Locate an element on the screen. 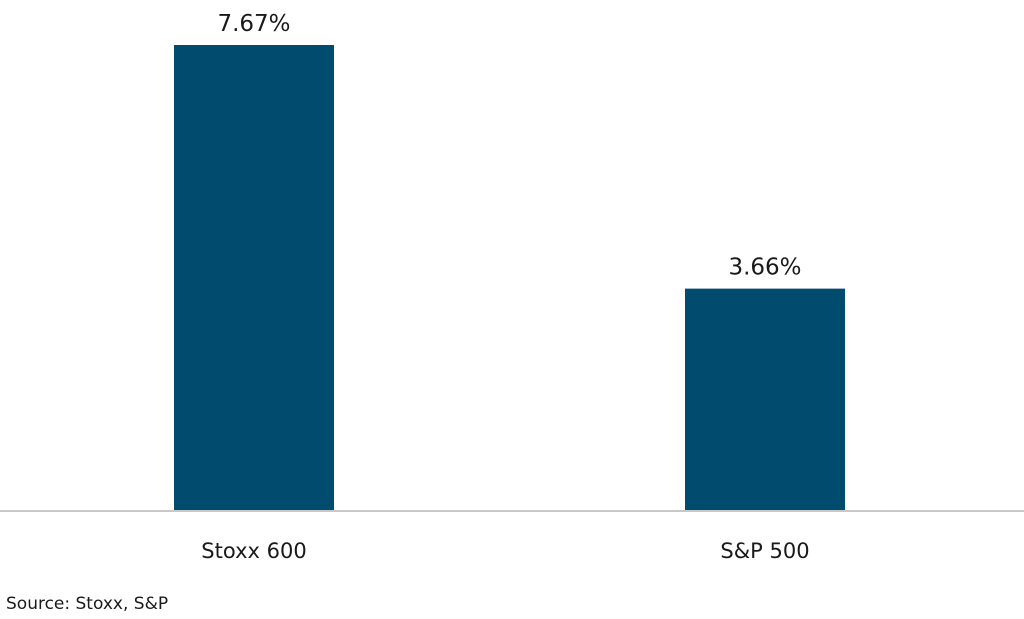  data-label: 3.66% is located at coordinates (764, 268).